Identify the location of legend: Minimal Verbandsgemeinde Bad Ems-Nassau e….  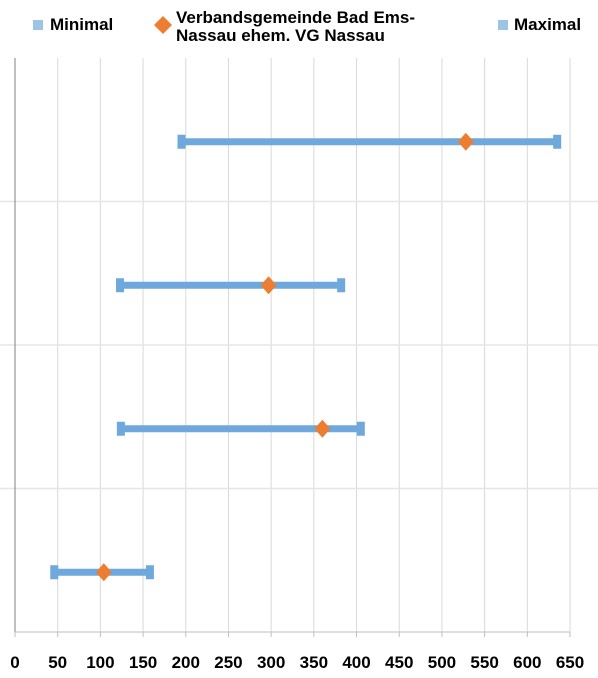
(307, 26).